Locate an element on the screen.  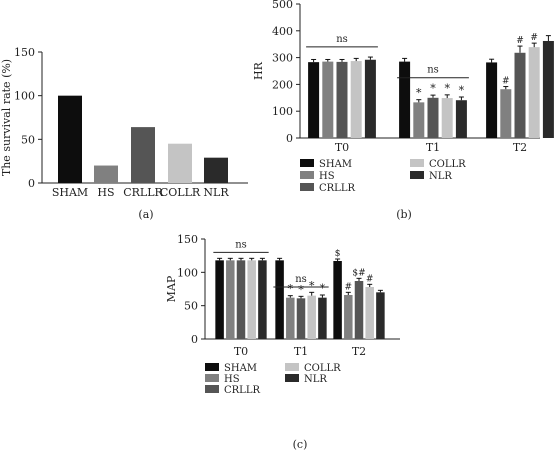
y-tick-label: 400 is located at coordinates (282, 31).